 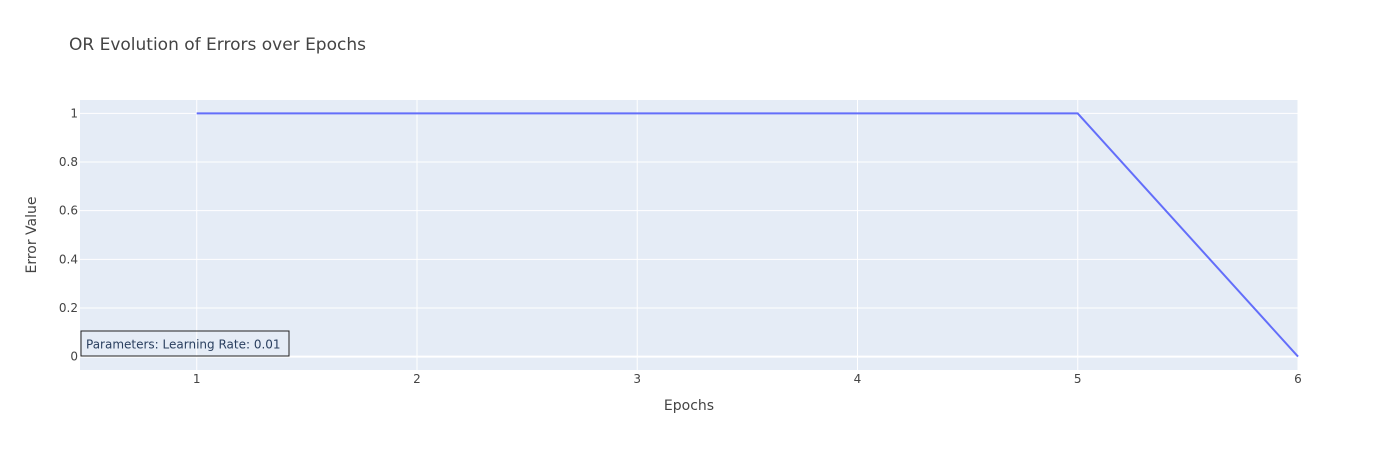 I want to click on y-tick-label: 0, so click(x=74, y=357).